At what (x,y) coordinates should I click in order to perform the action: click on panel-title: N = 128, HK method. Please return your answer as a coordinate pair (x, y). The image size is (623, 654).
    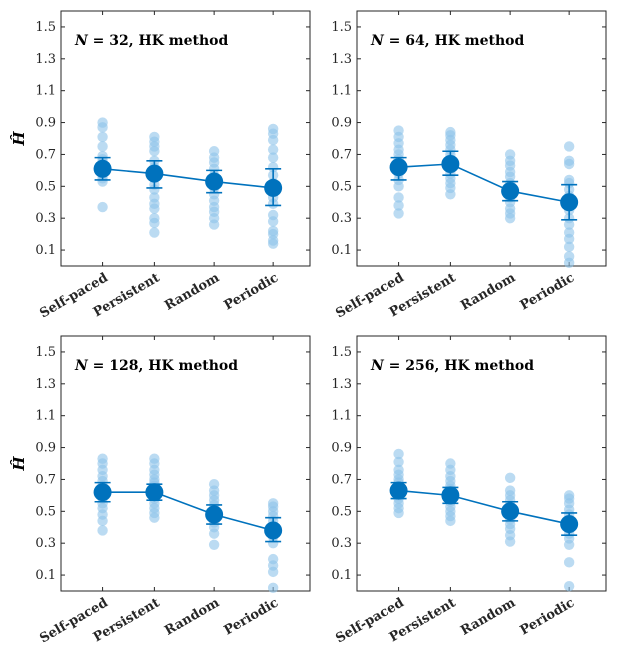
    Looking at the image, I should click on (156, 366).